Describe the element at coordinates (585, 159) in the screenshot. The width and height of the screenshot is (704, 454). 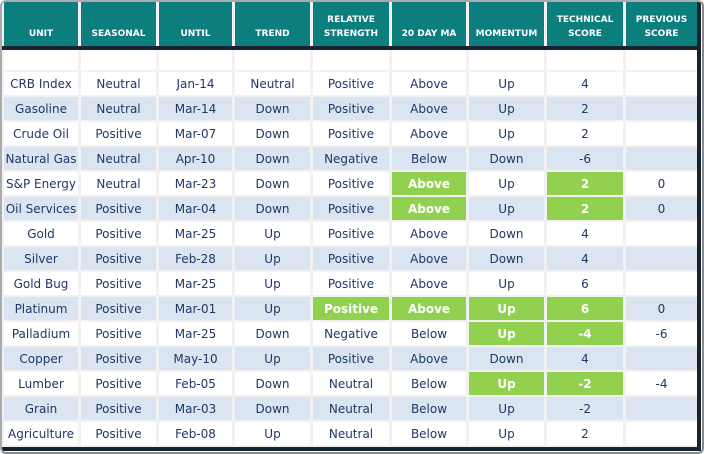
I see `cell-technical_score: -6` at that location.